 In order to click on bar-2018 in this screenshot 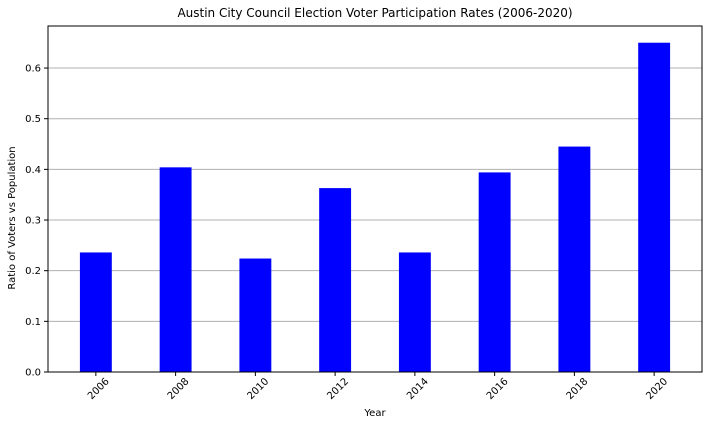, I will do `click(574, 259)`.